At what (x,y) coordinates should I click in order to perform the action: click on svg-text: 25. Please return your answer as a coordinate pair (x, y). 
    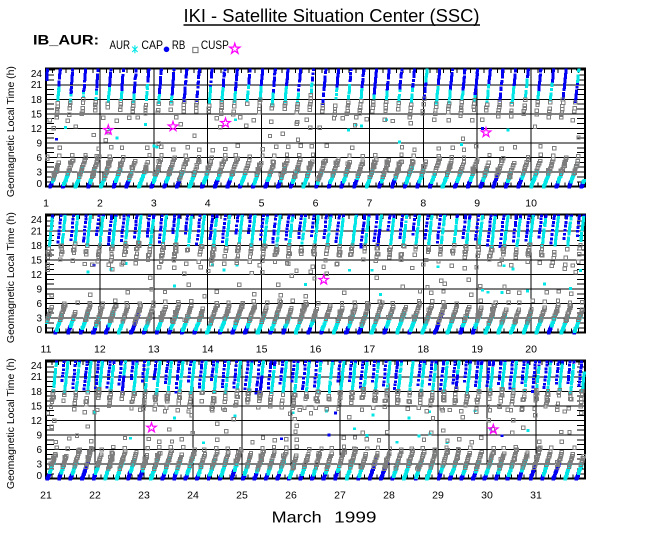
    Looking at the image, I should click on (242, 495).